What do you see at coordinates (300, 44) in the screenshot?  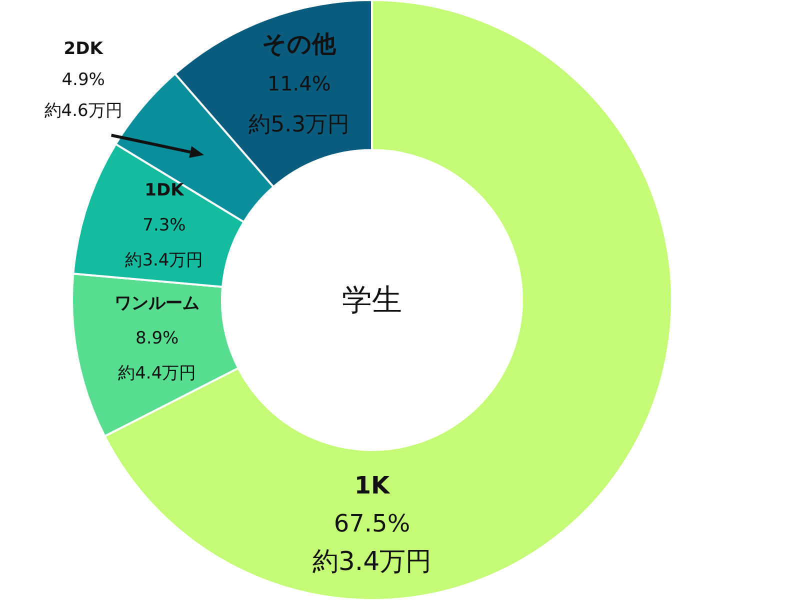 I see `slice-label: その他` at bounding box center [300, 44].